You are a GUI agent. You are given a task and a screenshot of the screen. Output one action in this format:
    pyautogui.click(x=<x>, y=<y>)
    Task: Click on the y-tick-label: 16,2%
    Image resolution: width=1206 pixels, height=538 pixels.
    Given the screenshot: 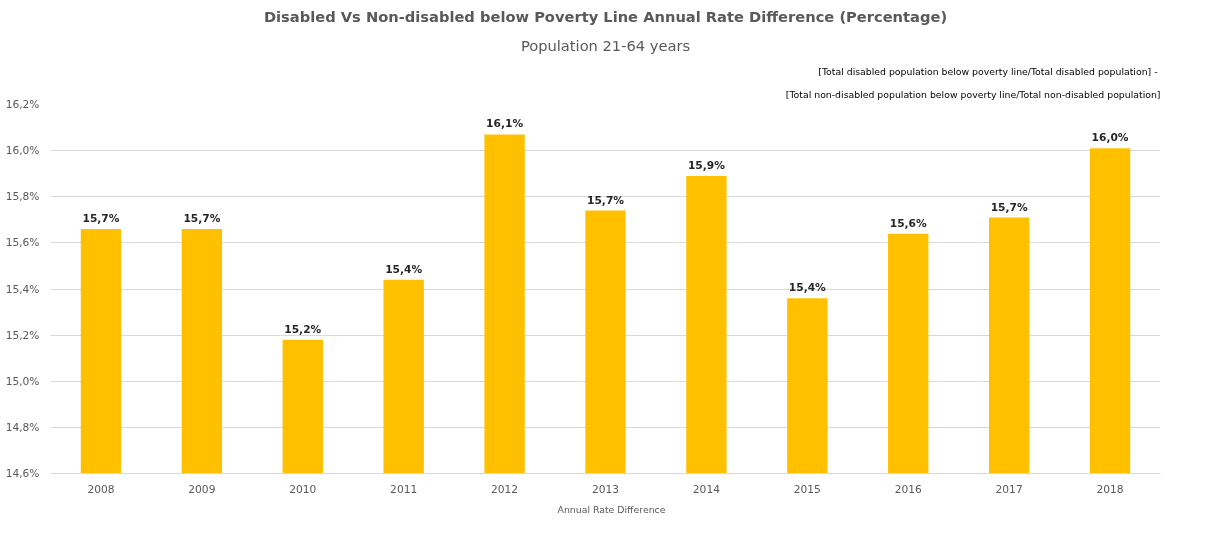 What is the action you would take?
    pyautogui.click(x=22, y=104)
    